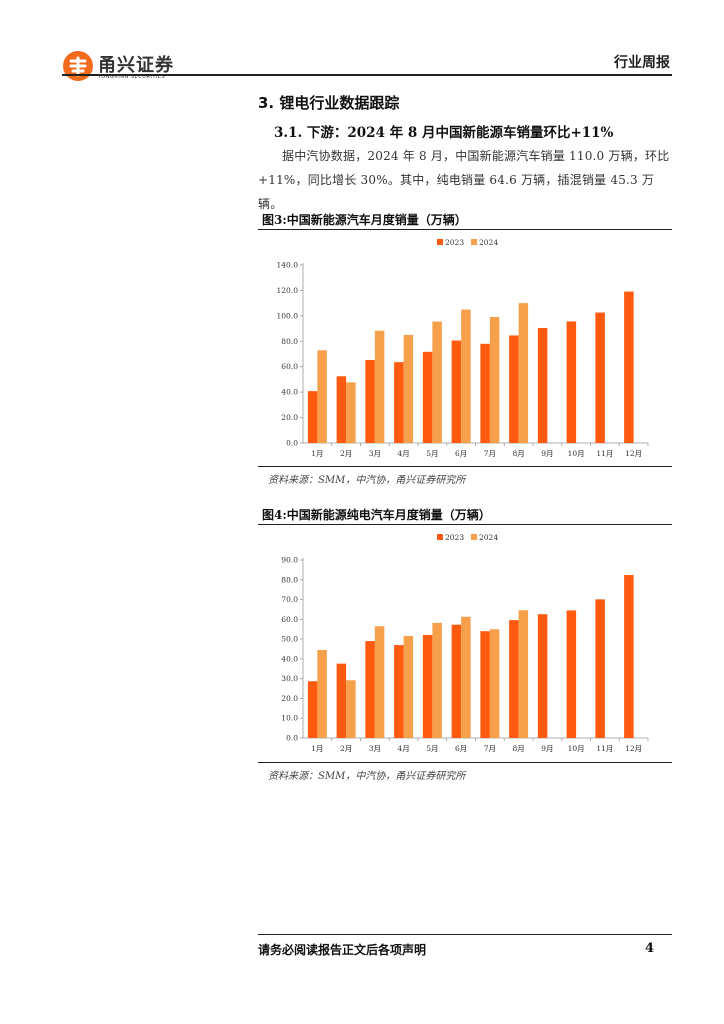 The width and height of the screenshot is (724, 1024). What do you see at coordinates (78, 66) in the screenshot?
I see `logo-mark-icon` at bounding box center [78, 66].